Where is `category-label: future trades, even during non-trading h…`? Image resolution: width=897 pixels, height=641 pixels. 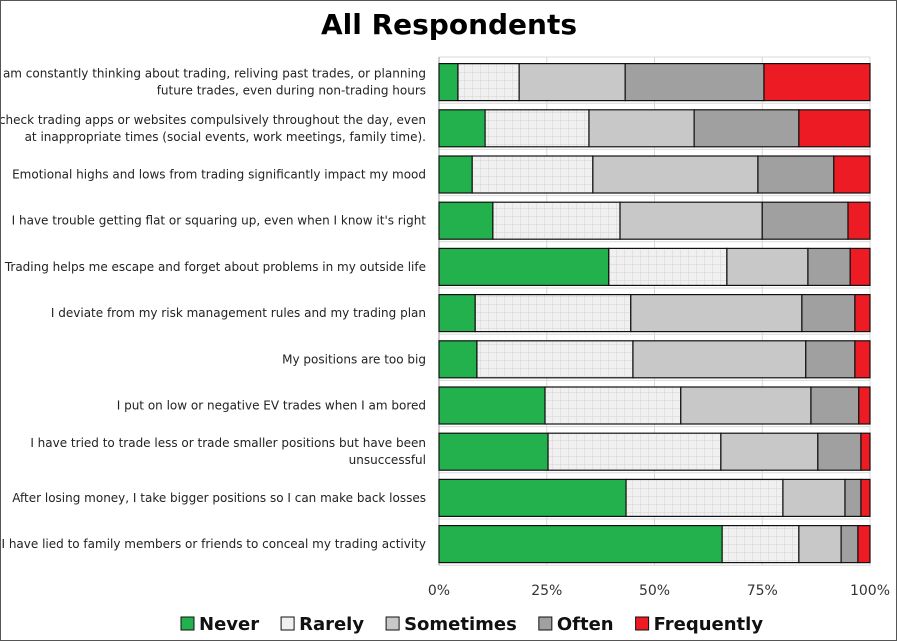 category-label: future trades, even during non-trading h… is located at coordinates (291, 91).